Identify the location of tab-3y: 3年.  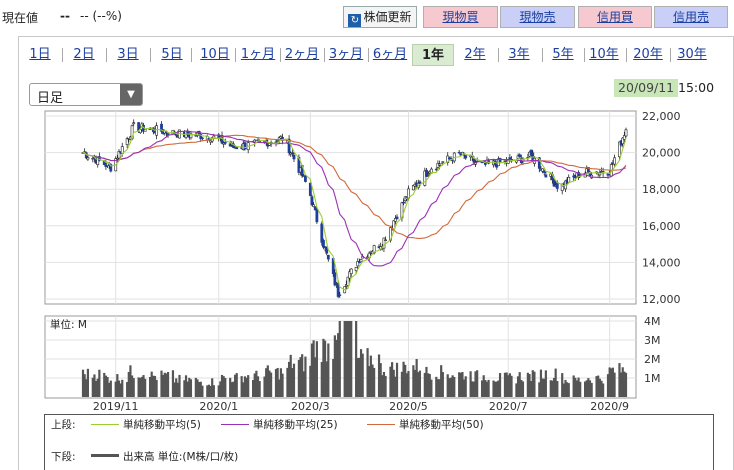
(519, 54).